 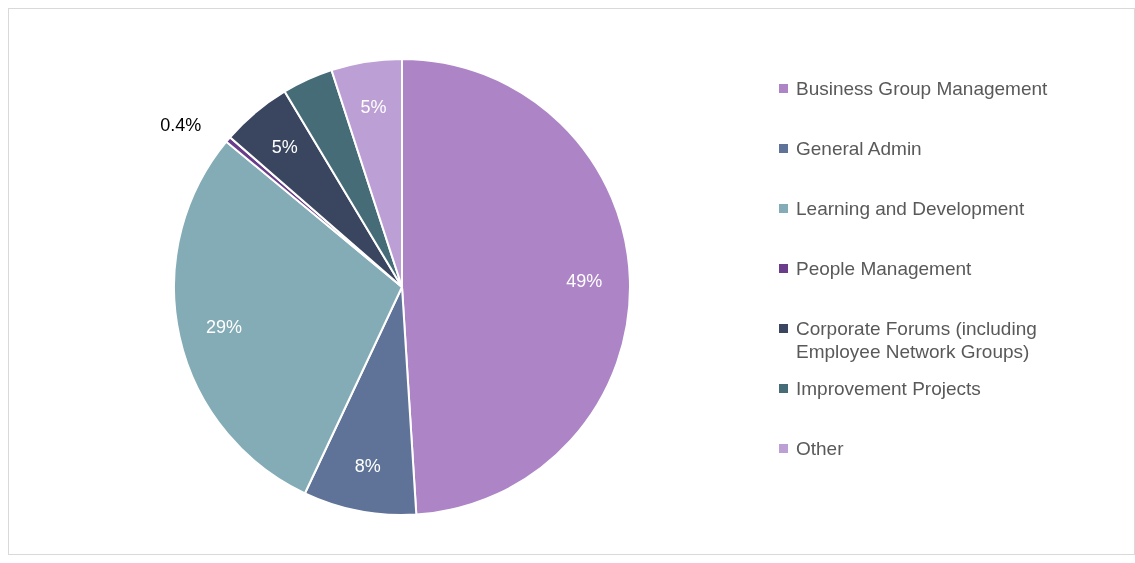 I want to click on data-label: 0.4%, so click(x=181, y=124).